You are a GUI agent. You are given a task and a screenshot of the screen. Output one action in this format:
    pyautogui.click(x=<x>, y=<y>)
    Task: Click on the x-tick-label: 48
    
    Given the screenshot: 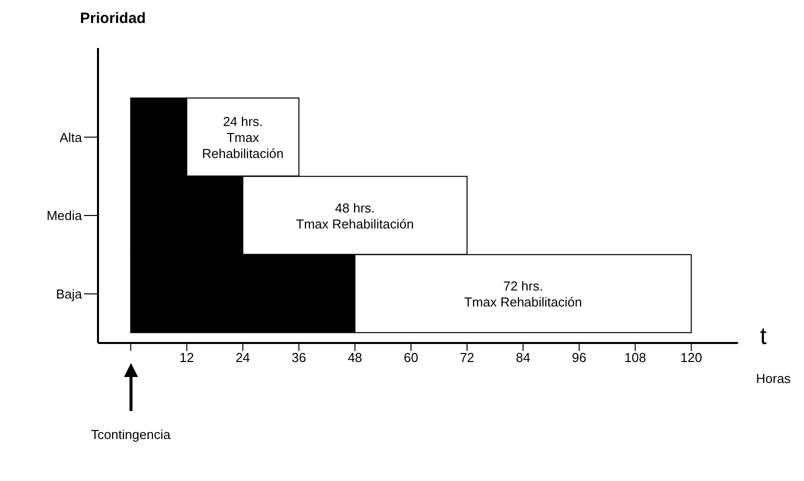 What is the action you would take?
    pyautogui.click(x=355, y=358)
    